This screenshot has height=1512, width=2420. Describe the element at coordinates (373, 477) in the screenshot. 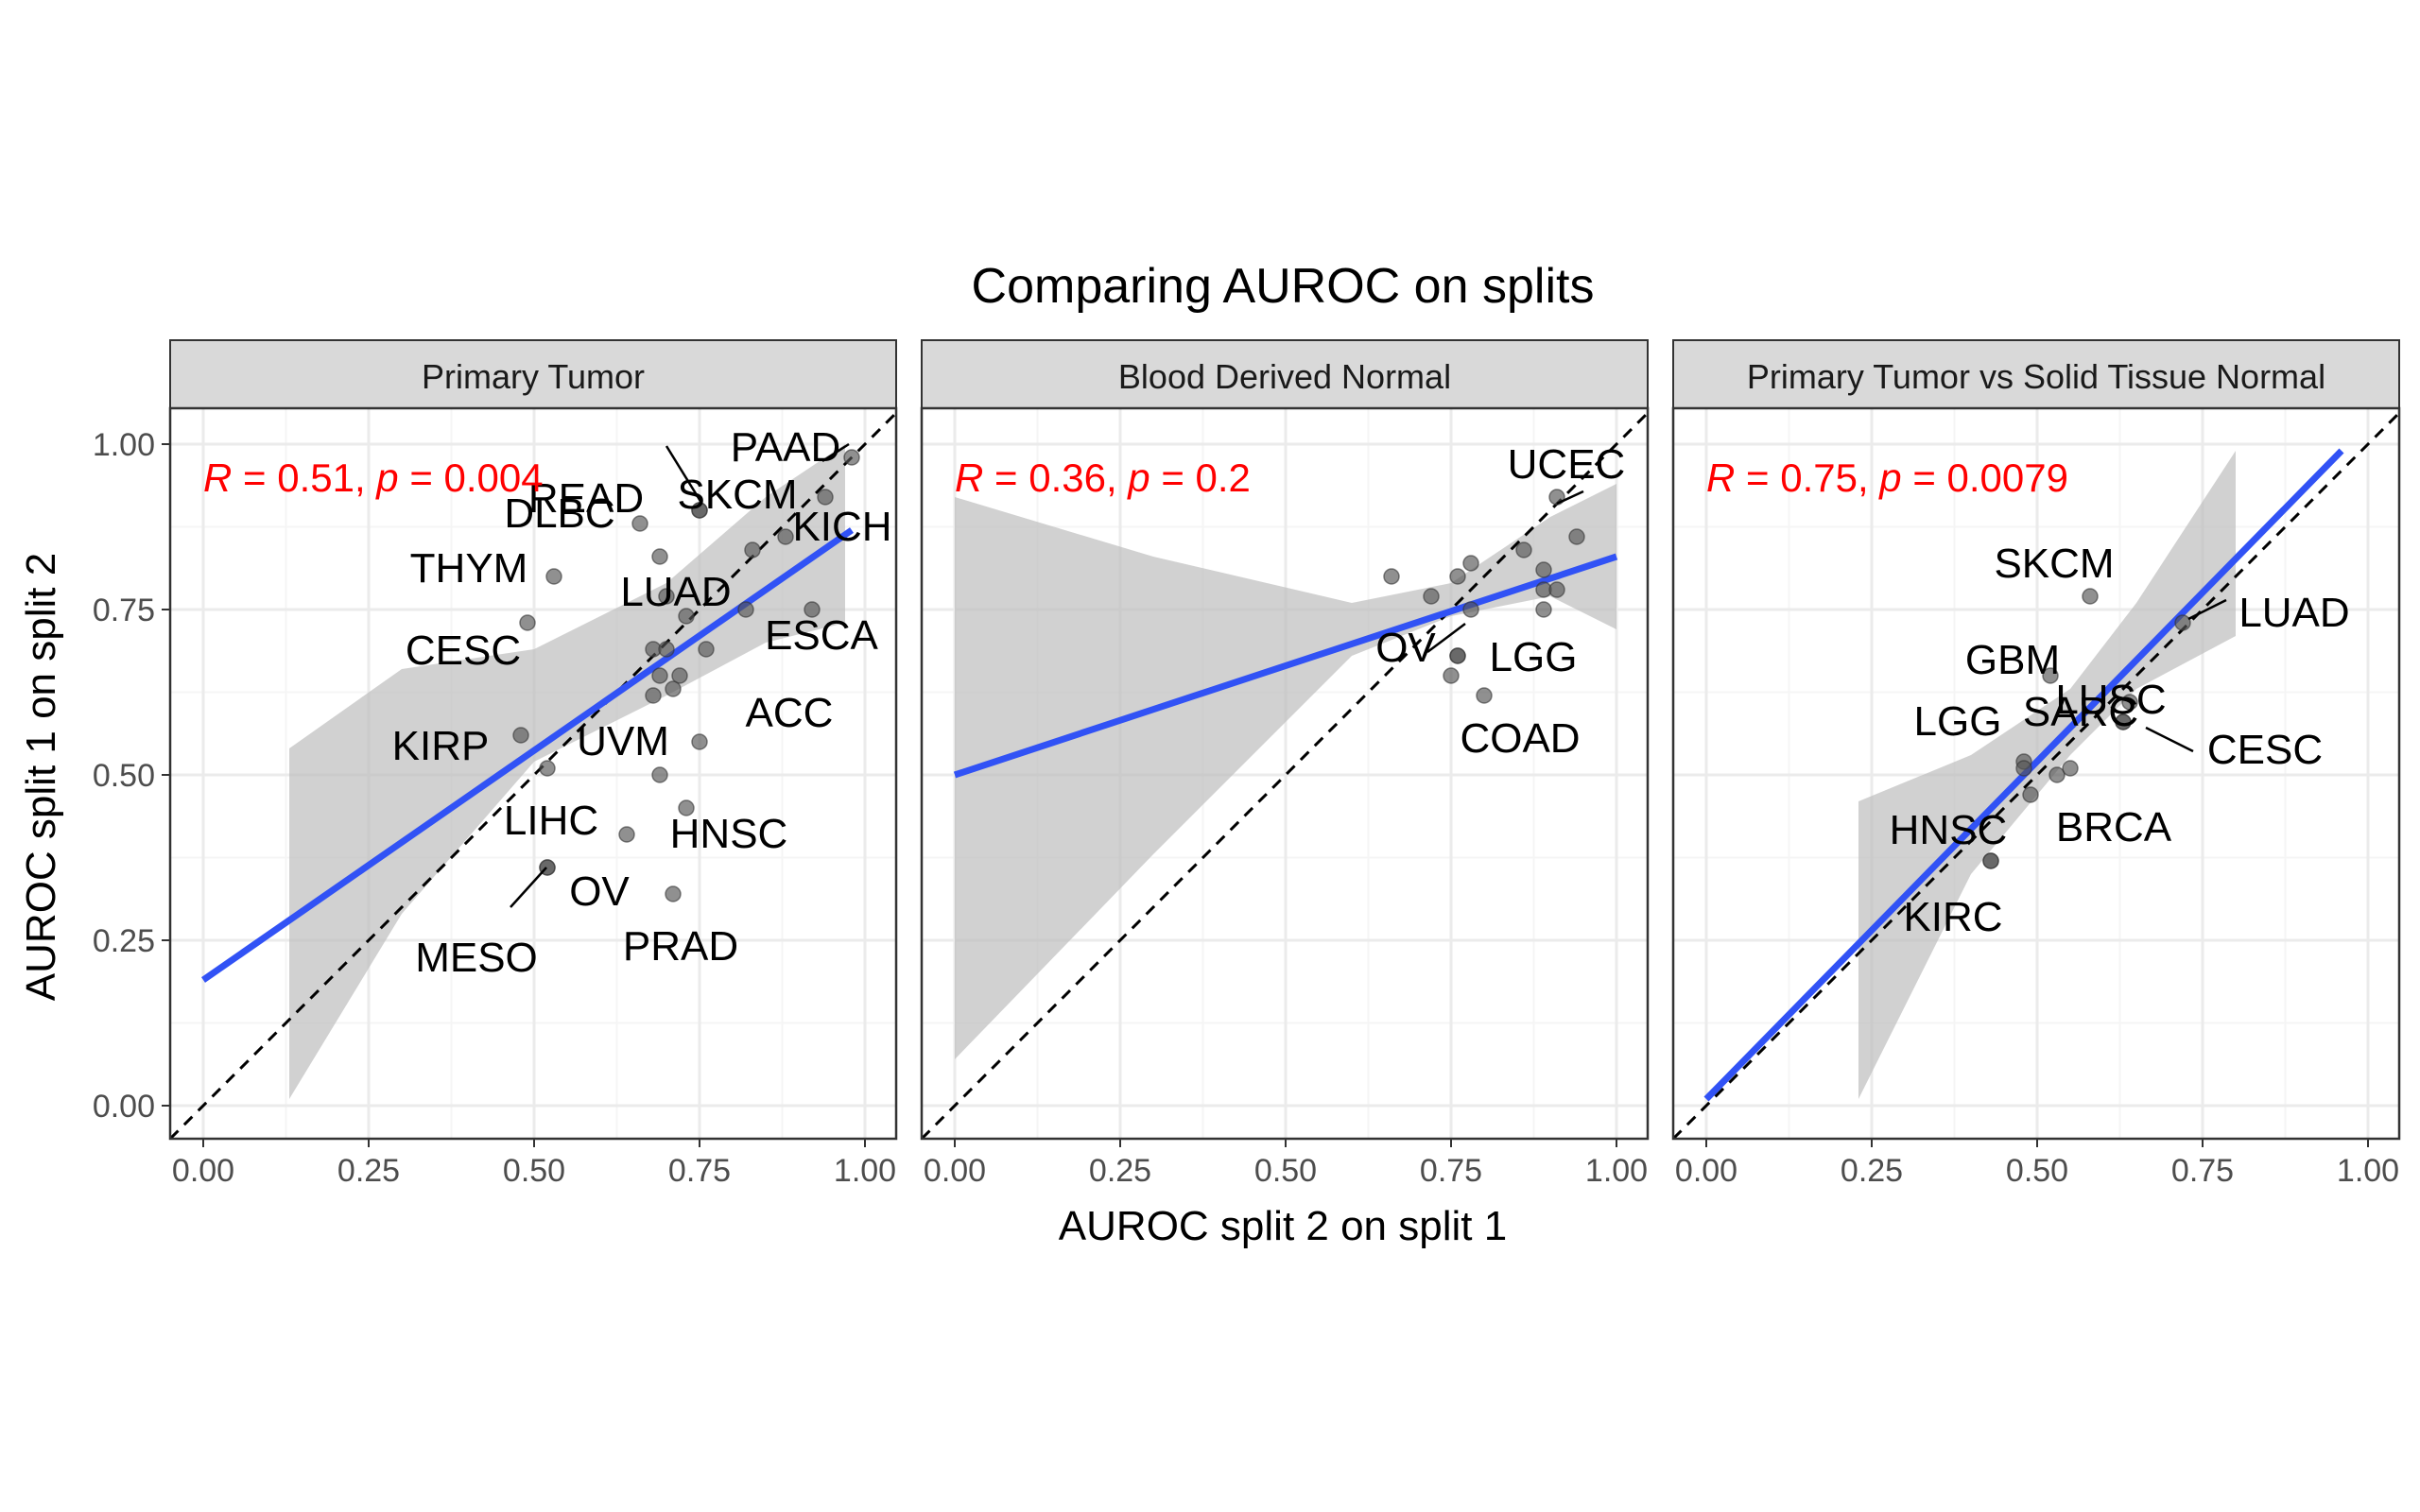

I see `correlation-annotation: R = 0.51, p = 0.004` at that location.